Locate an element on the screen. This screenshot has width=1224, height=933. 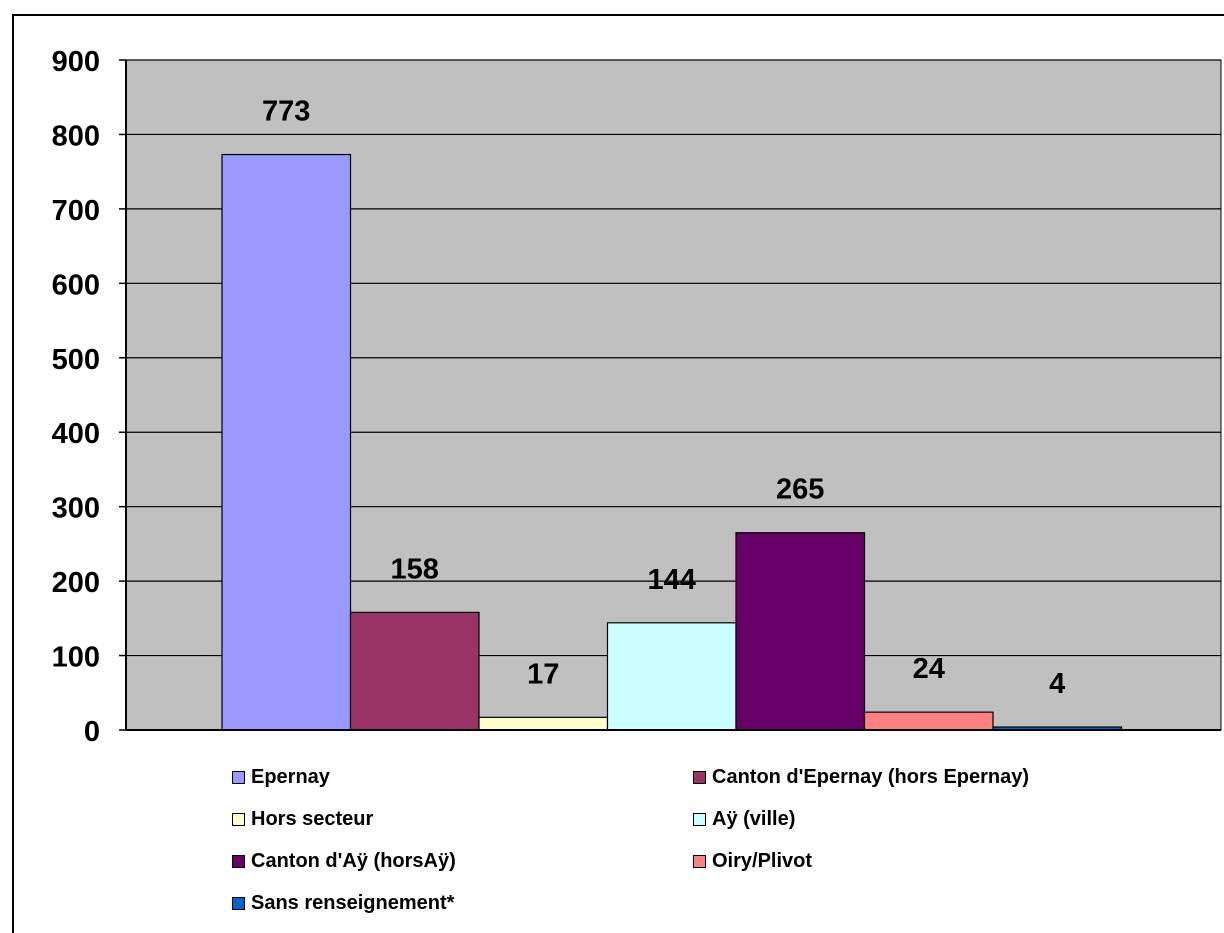
data-label: 17 is located at coordinates (543, 674).